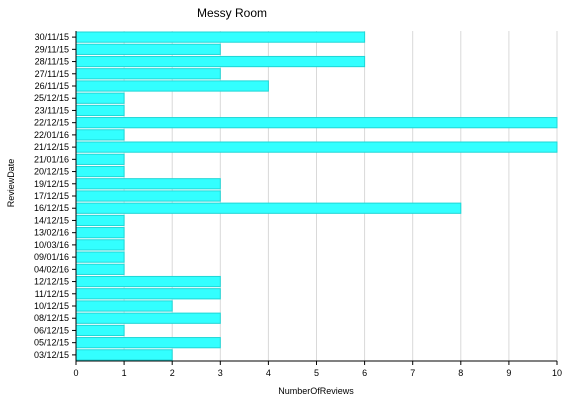 The height and width of the screenshot is (406, 586). What do you see at coordinates (51, 233) in the screenshot?
I see `y-tick-label: 13/02/16` at bounding box center [51, 233].